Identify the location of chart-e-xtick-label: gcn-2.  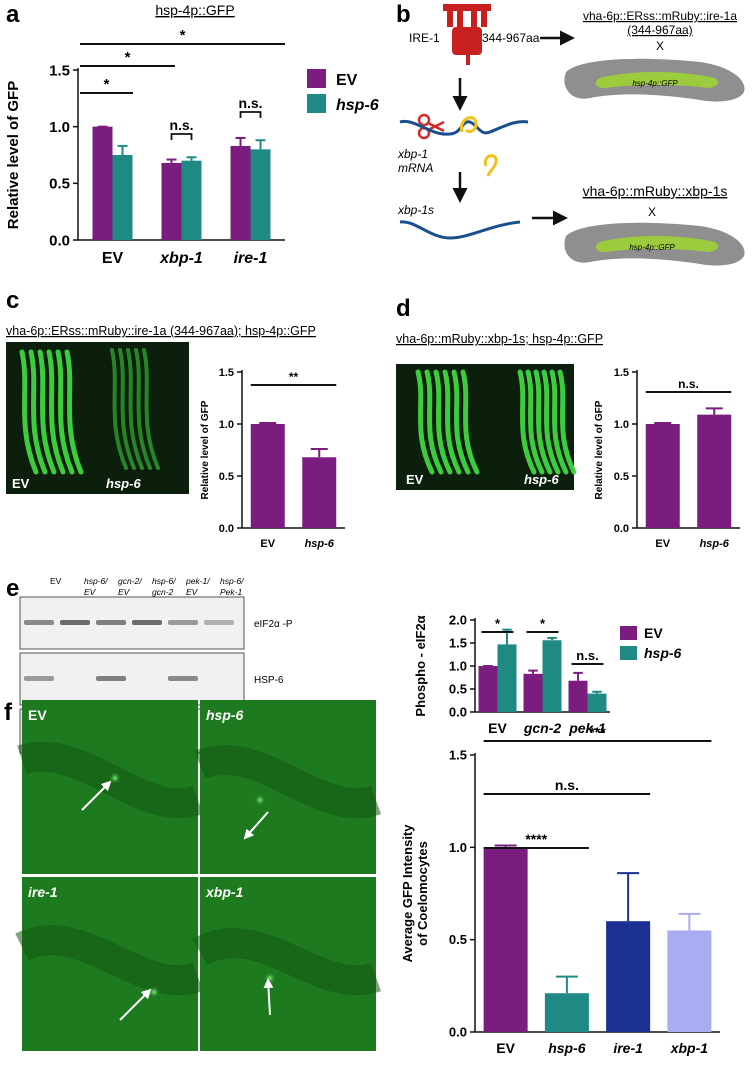
(542, 728).